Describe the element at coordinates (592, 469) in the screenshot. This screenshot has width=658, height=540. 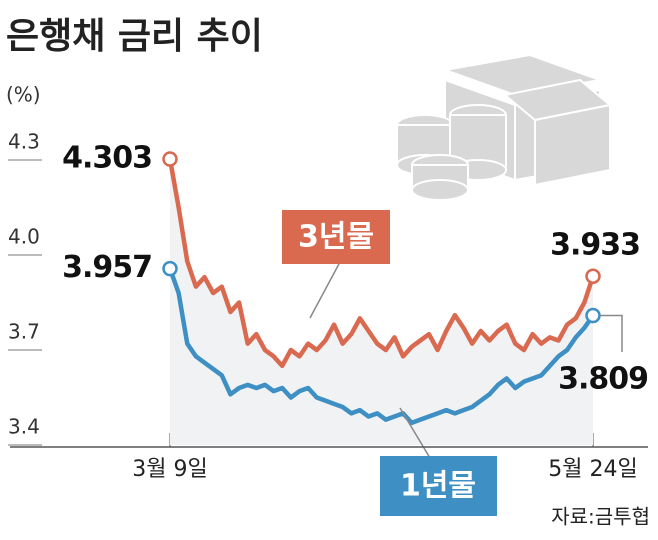
I see `x-tick-label: 5월 24일` at that location.